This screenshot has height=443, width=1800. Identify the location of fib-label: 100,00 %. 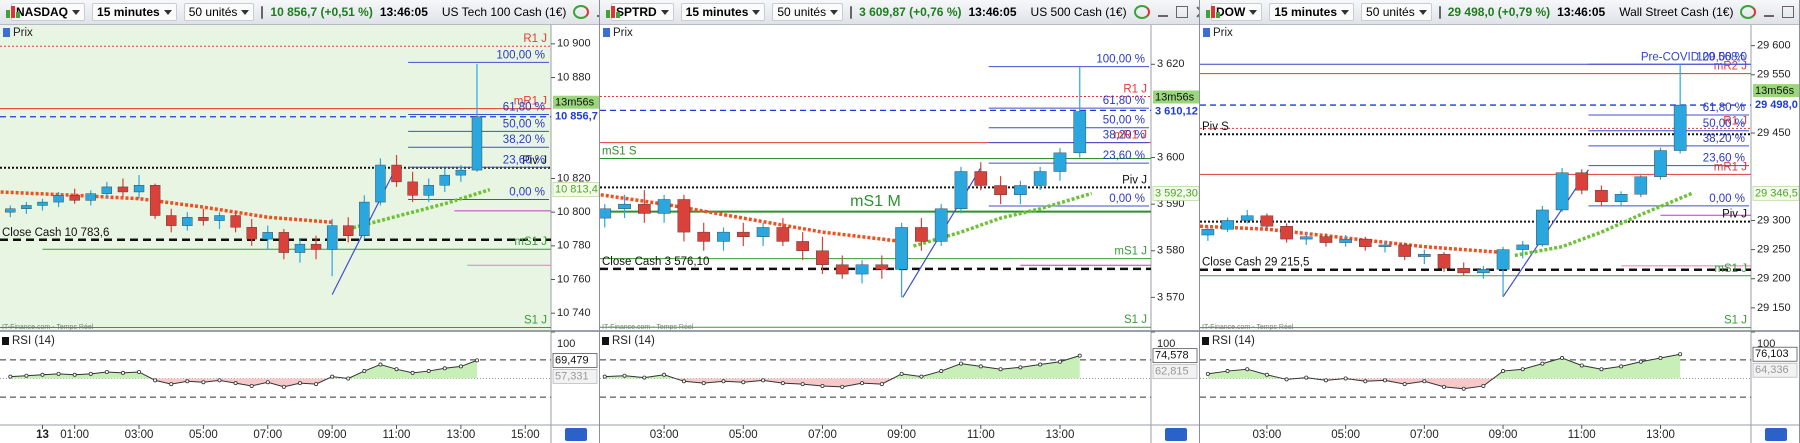
(1720, 57).